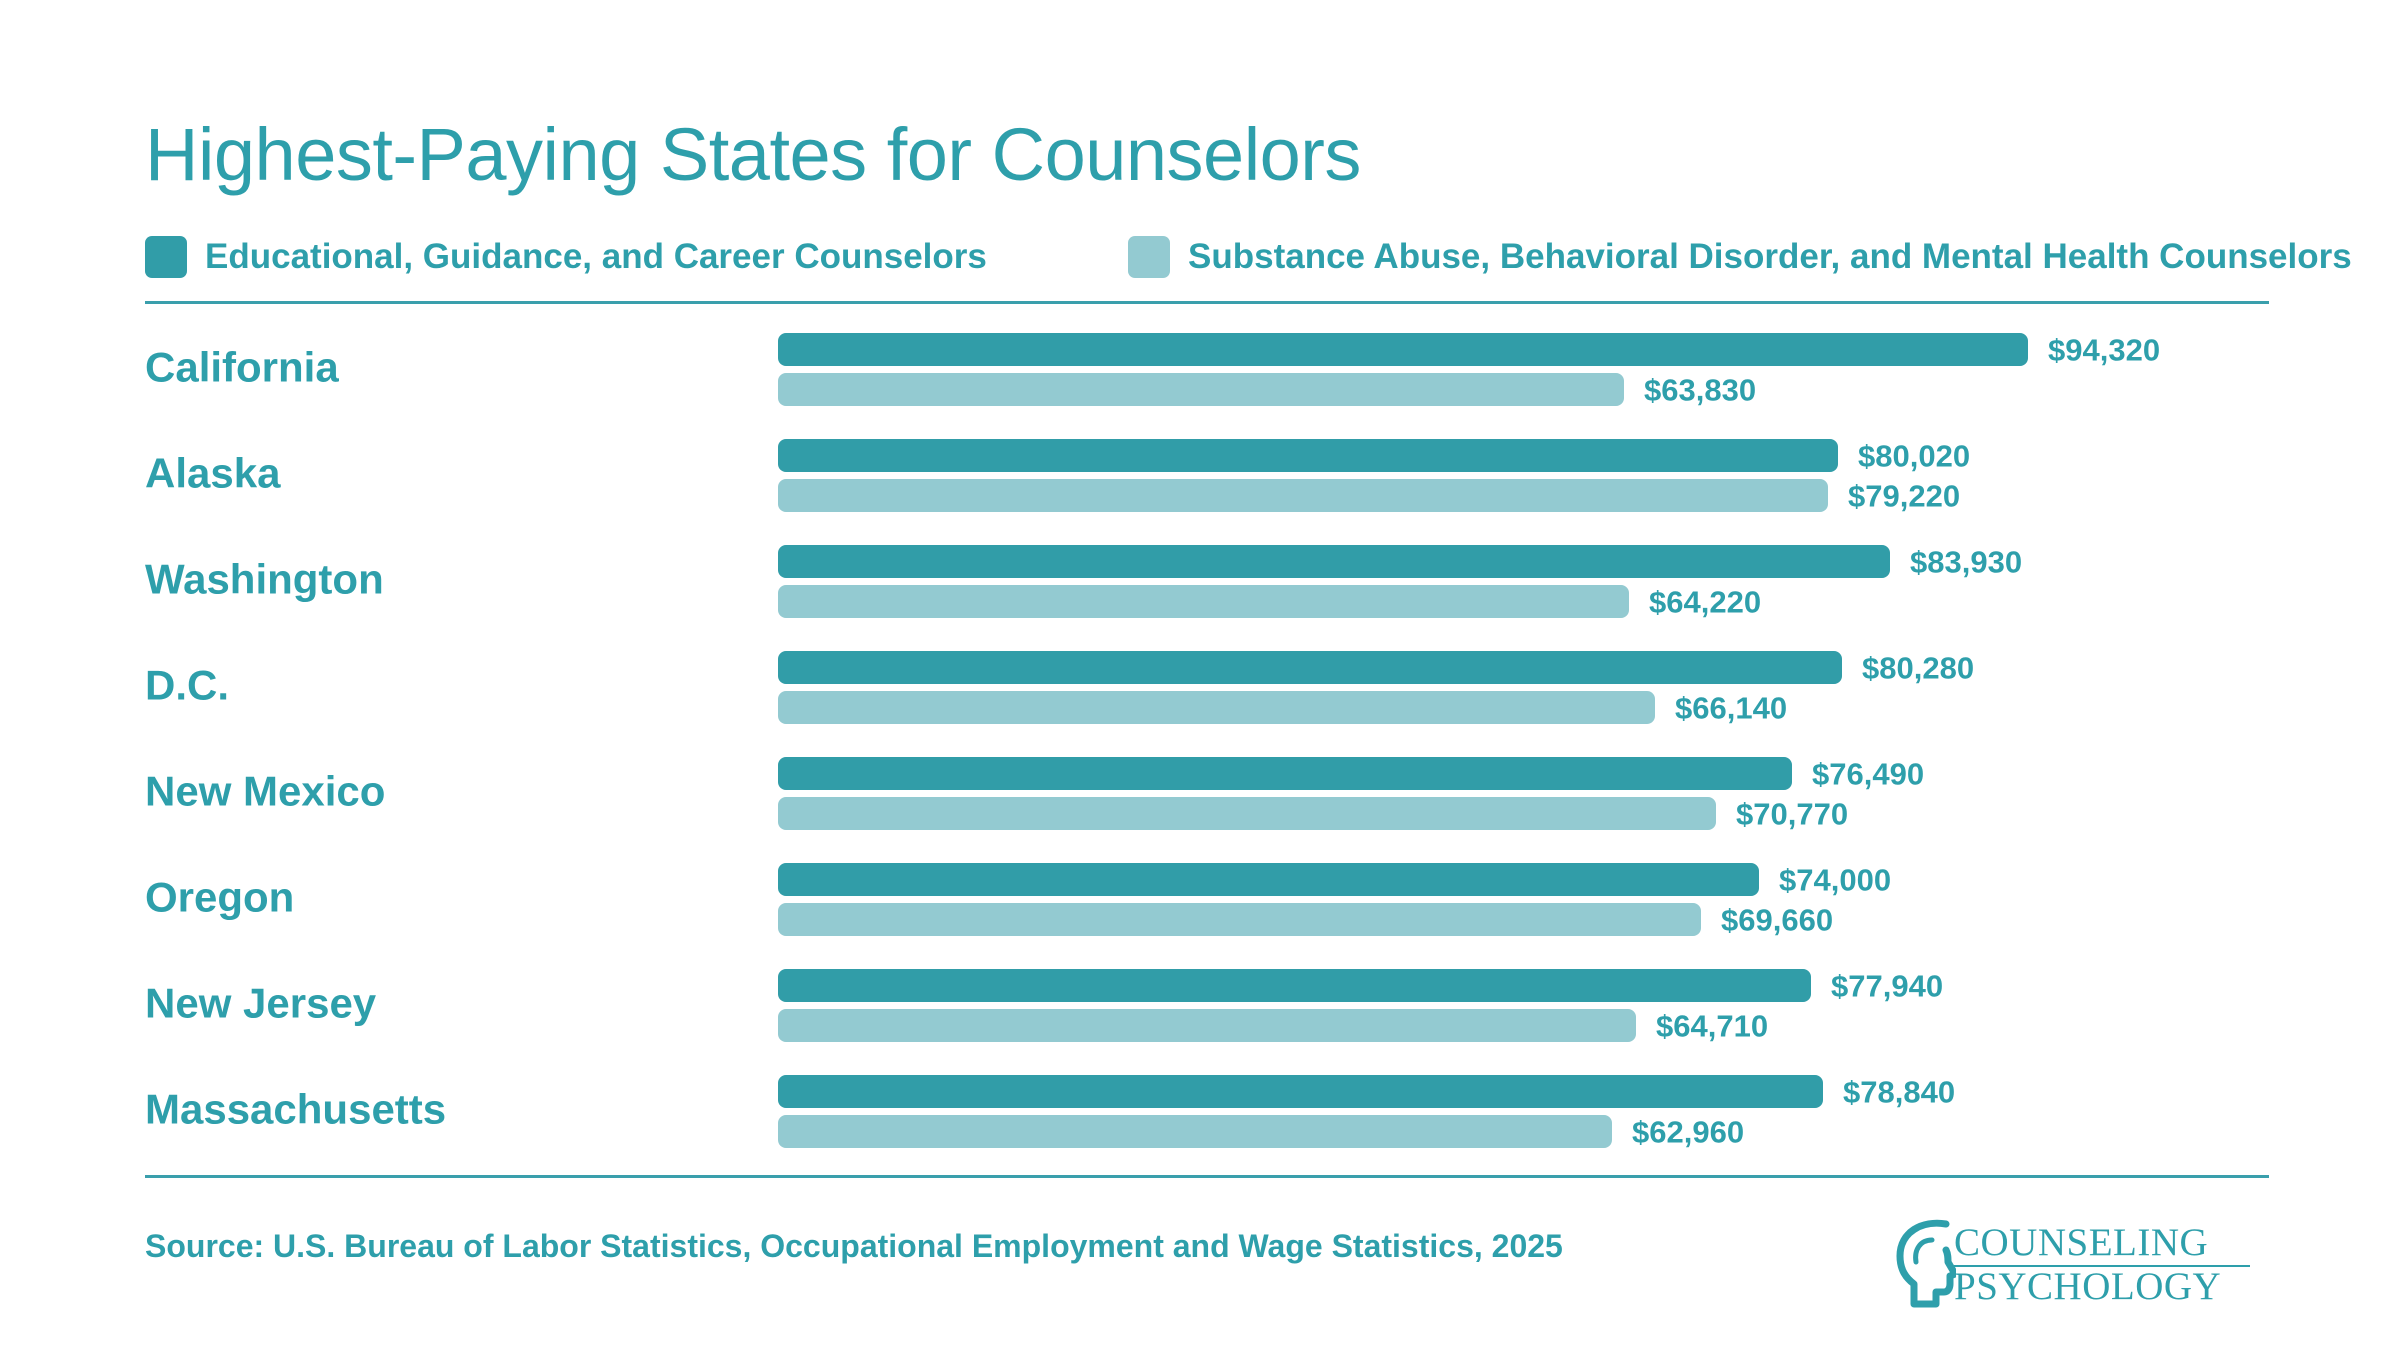 The image size is (2400, 1350). I want to click on category-label: Alaska, so click(213, 473).